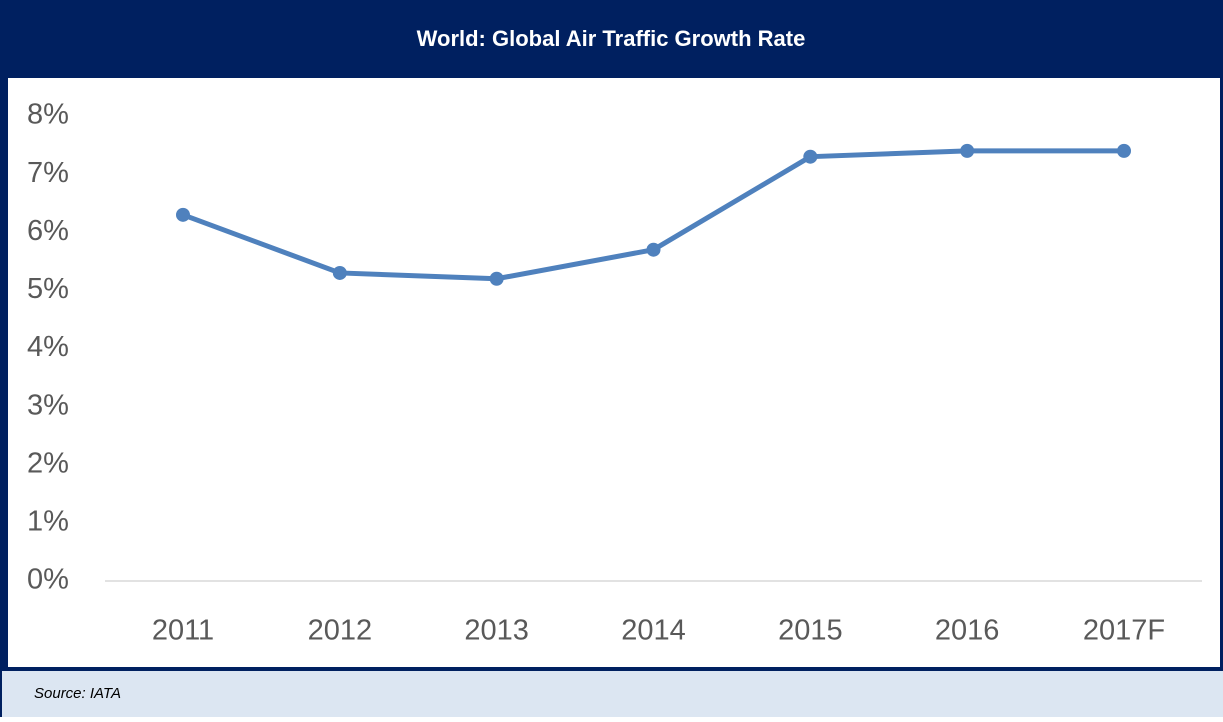 Image resolution: width=1223 pixels, height=722 pixels. What do you see at coordinates (48, 522) in the screenshot?
I see `y-tick-label: 1%` at bounding box center [48, 522].